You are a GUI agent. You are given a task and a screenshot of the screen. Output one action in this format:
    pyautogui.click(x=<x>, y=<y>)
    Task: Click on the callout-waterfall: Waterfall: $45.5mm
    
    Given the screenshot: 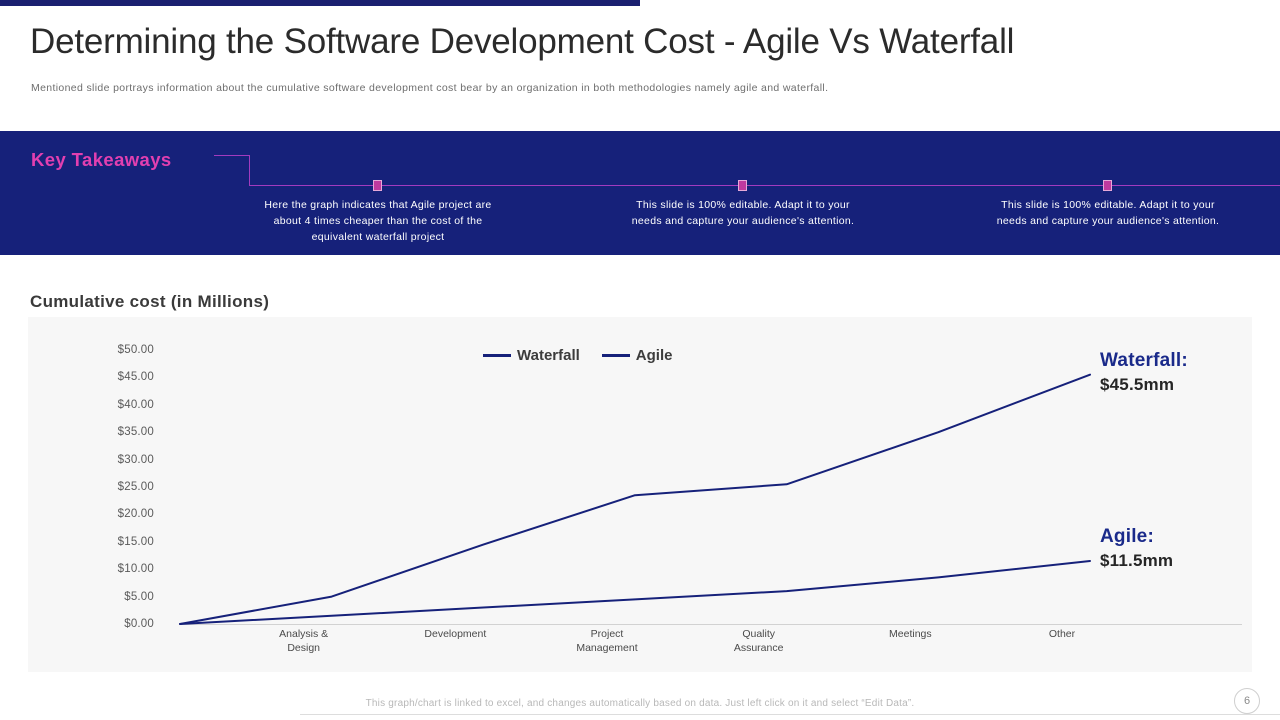 What is the action you would take?
    pyautogui.click(x=1144, y=372)
    